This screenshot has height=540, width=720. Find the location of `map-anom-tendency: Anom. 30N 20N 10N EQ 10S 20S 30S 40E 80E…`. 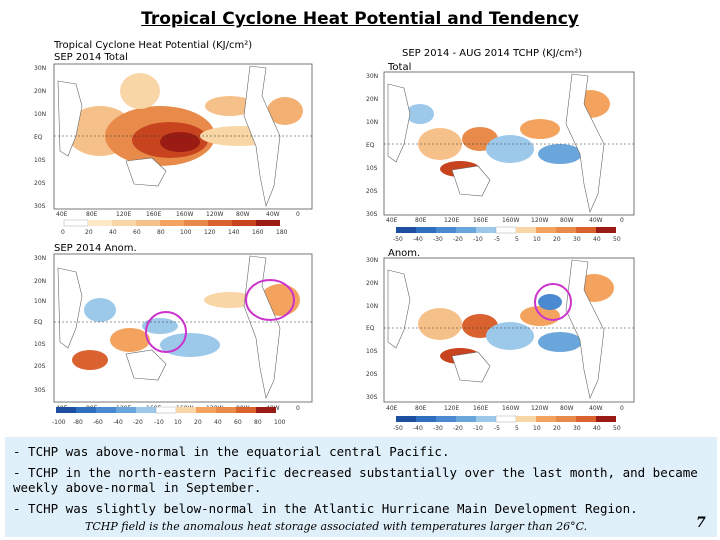

map-anom-tendency: Anom. 30N 20N 10N EQ 10S 20S 30S 40E 80E… is located at coordinates (500, 340).